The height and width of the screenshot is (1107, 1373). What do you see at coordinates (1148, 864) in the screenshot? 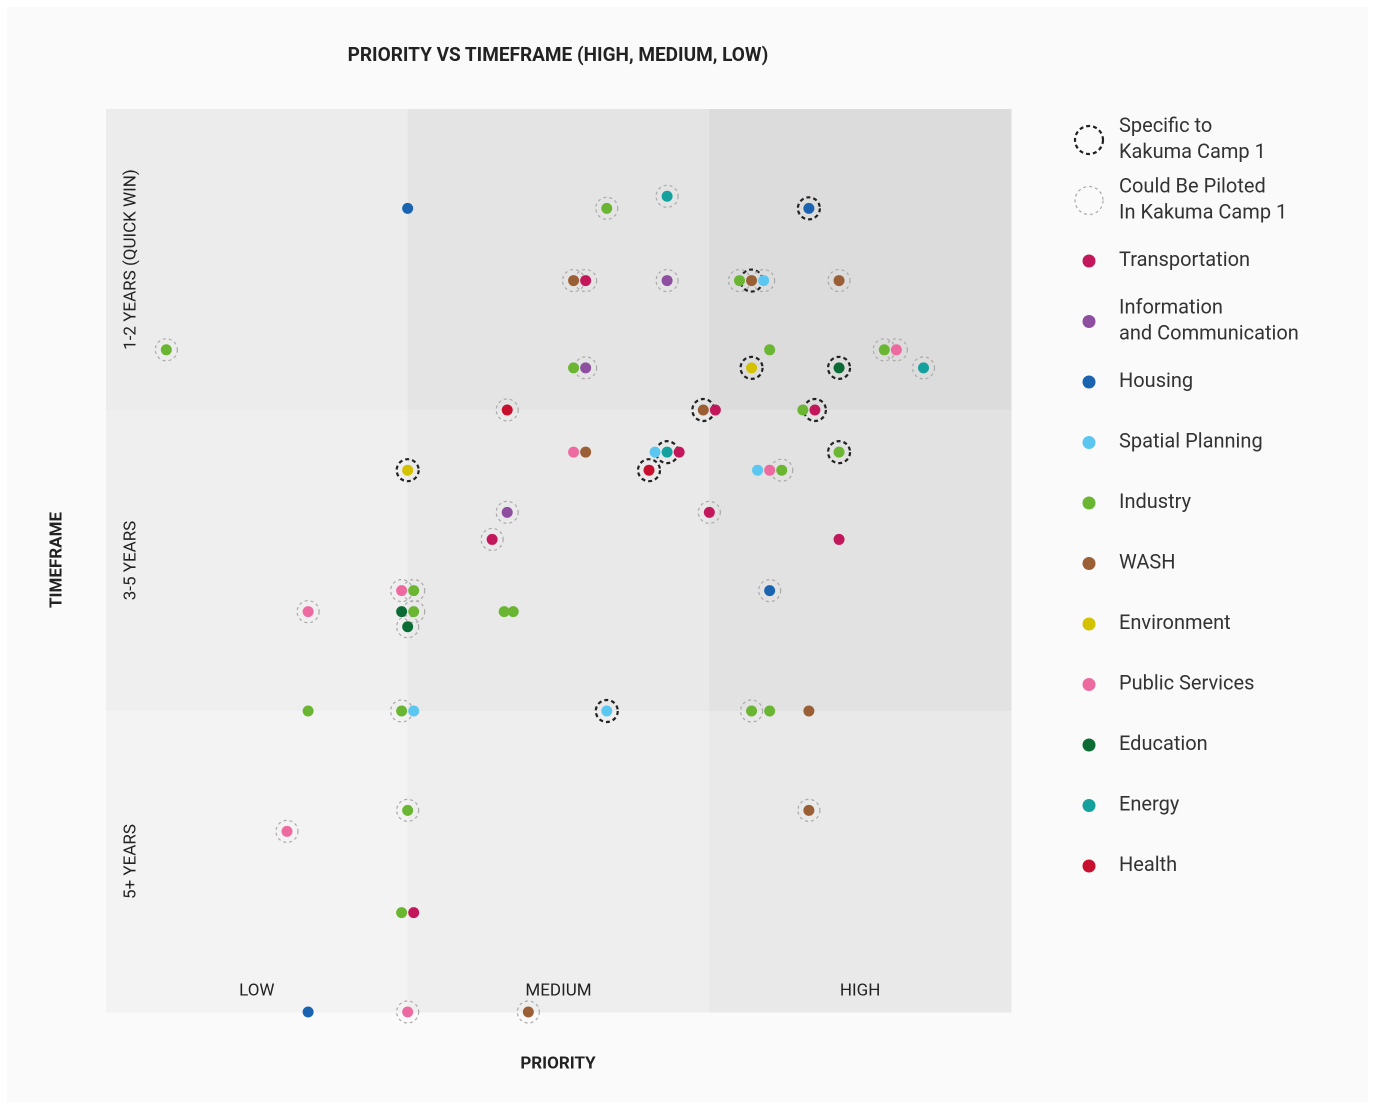
I see `legend-entry: Health` at bounding box center [1148, 864].